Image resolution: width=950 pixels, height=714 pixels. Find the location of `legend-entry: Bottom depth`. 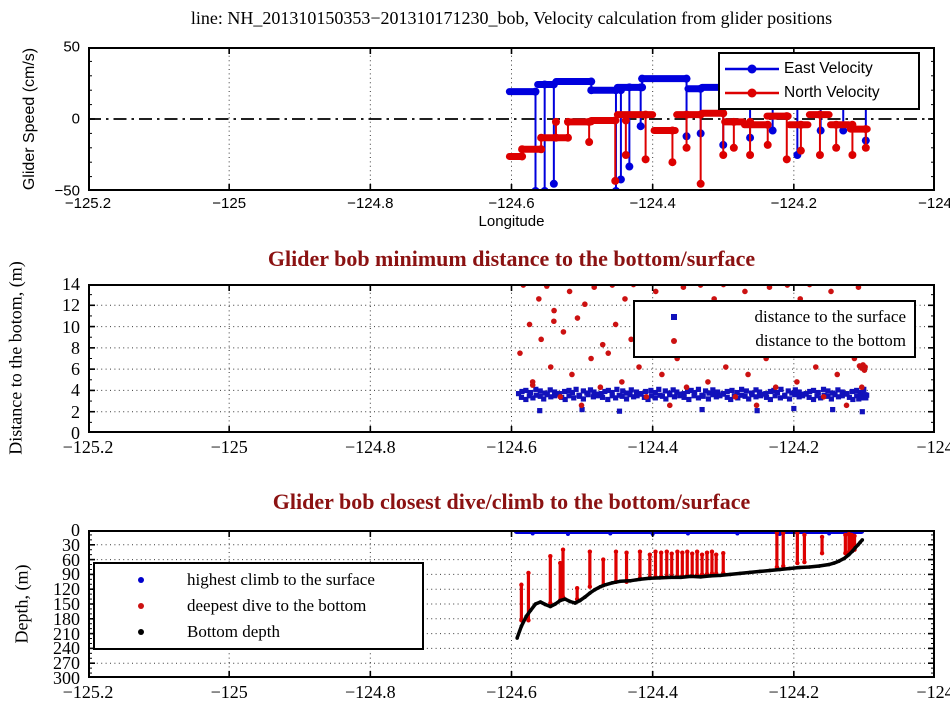

legend-entry: Bottom depth is located at coordinates (258, 632).